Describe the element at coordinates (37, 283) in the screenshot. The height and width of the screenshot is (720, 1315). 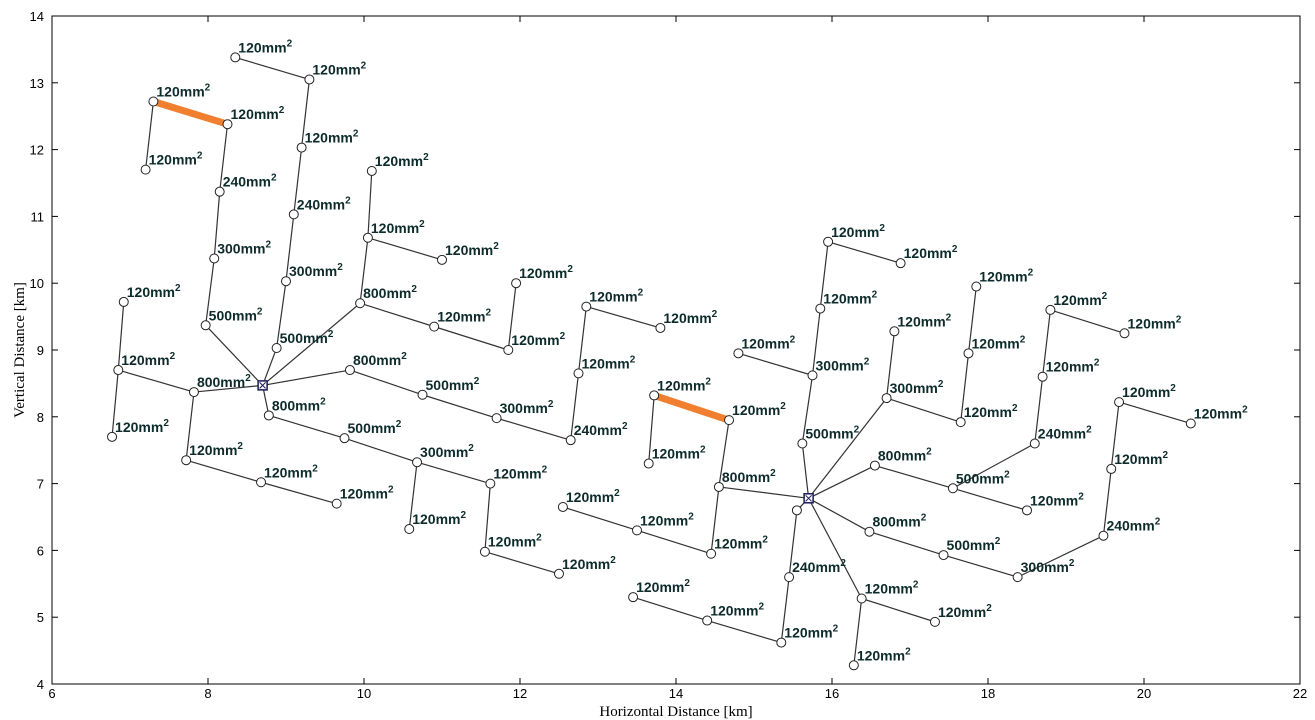
I see `y-tick-label: 10` at that location.